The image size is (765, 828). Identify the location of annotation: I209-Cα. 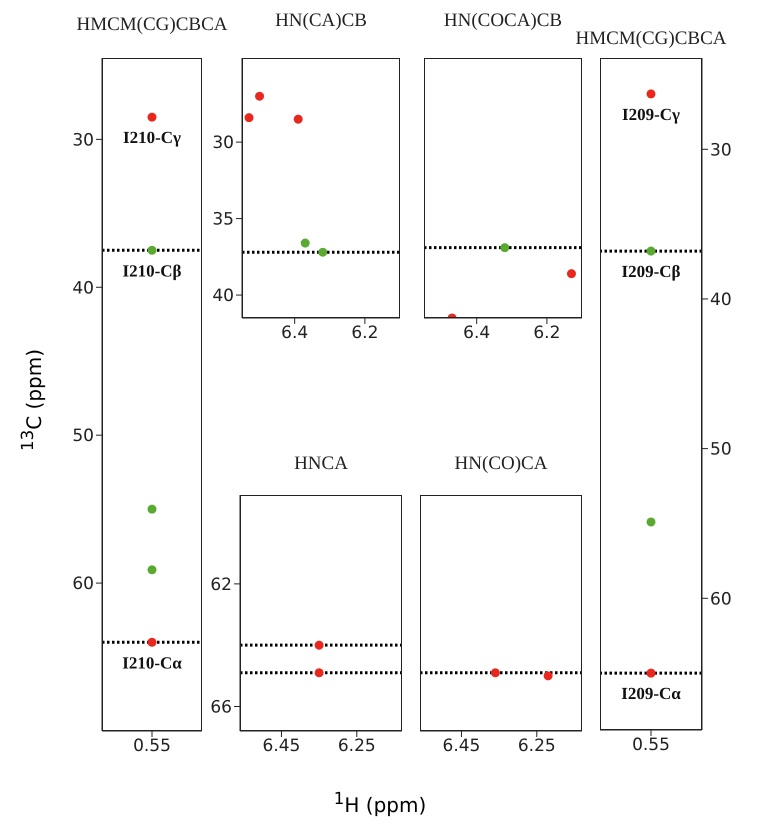
(651, 694).